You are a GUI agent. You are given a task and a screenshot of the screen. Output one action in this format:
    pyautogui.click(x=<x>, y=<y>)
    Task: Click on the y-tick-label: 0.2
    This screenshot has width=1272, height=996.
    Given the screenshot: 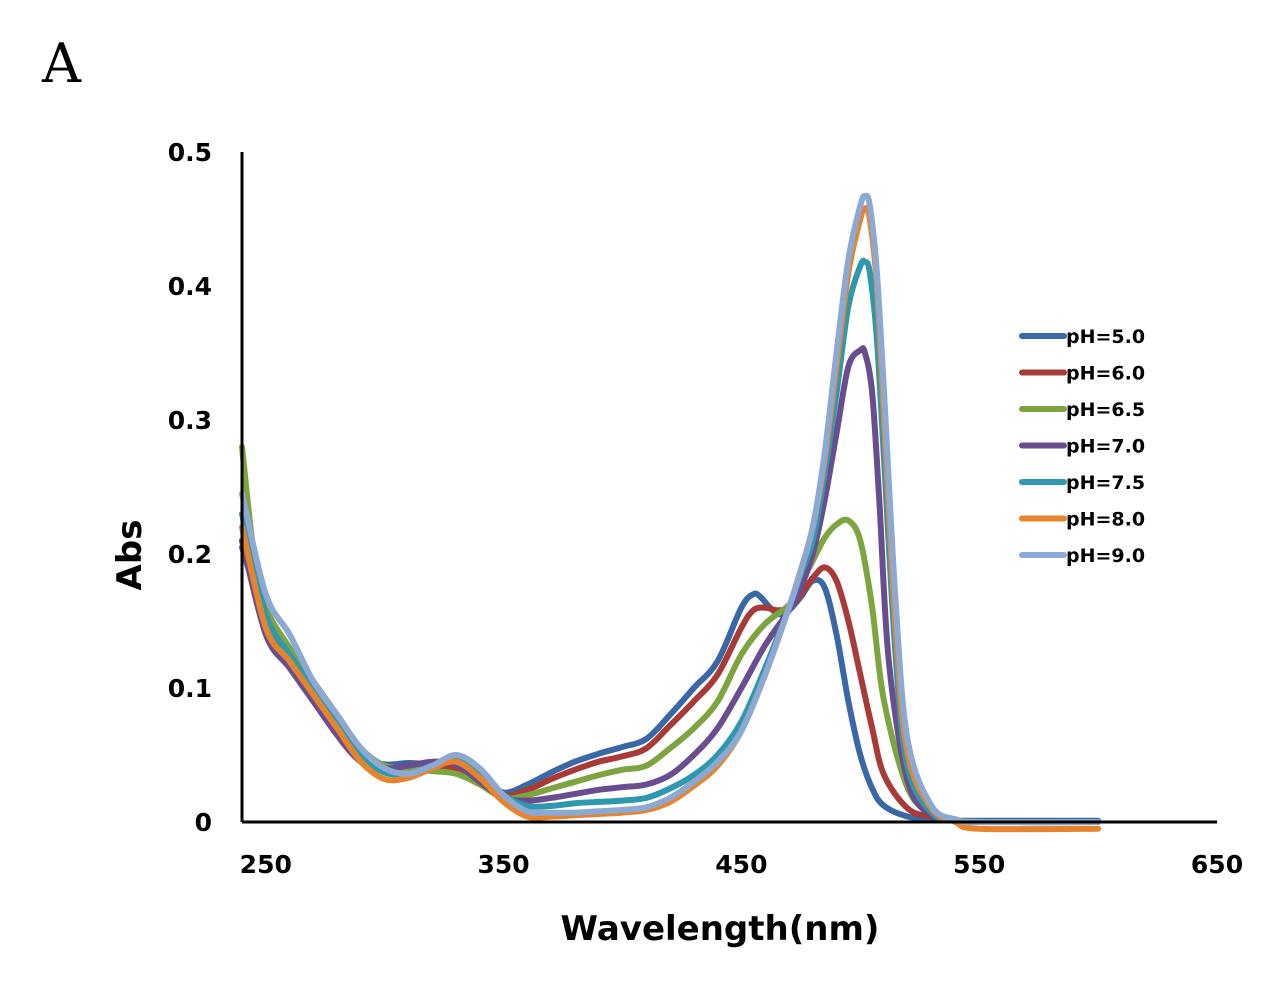 What is the action you would take?
    pyautogui.click(x=190, y=554)
    